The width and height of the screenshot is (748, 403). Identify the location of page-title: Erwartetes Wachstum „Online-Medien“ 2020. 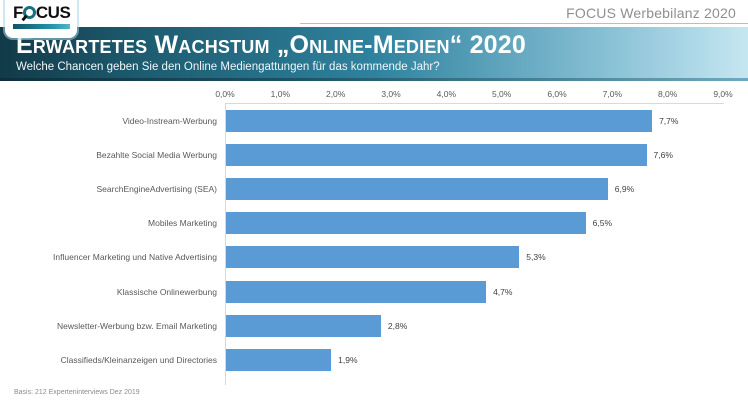
(271, 45).